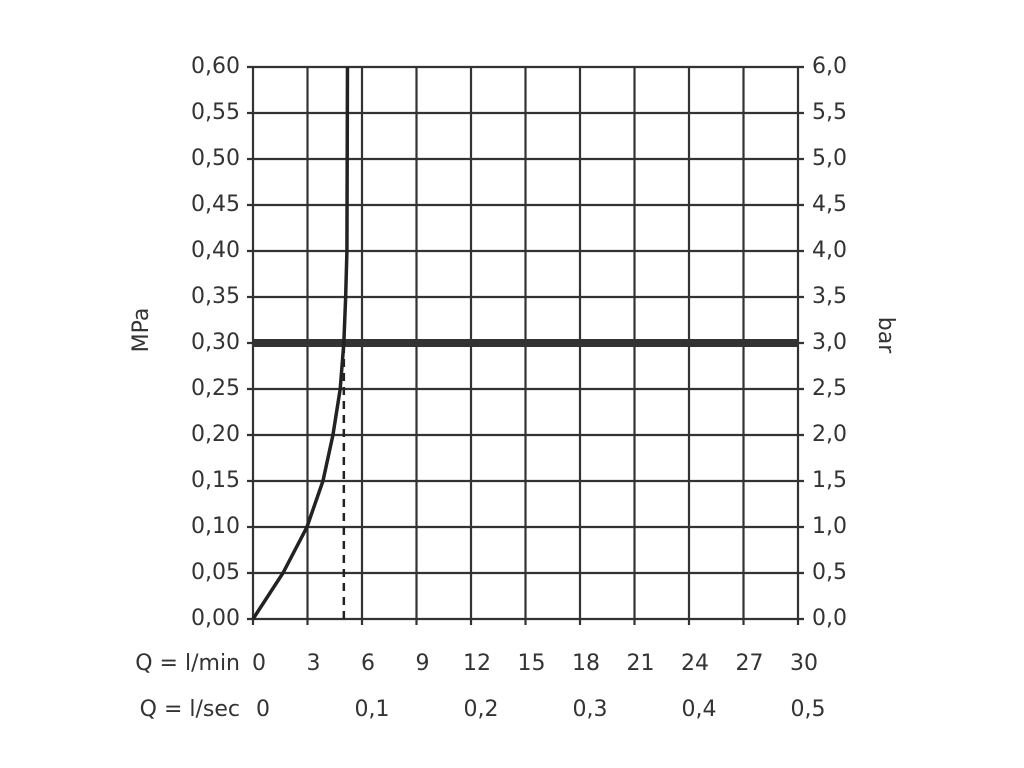  Describe the element at coordinates (215, 342) in the screenshot. I see `y-tick-label: 0,30` at that location.